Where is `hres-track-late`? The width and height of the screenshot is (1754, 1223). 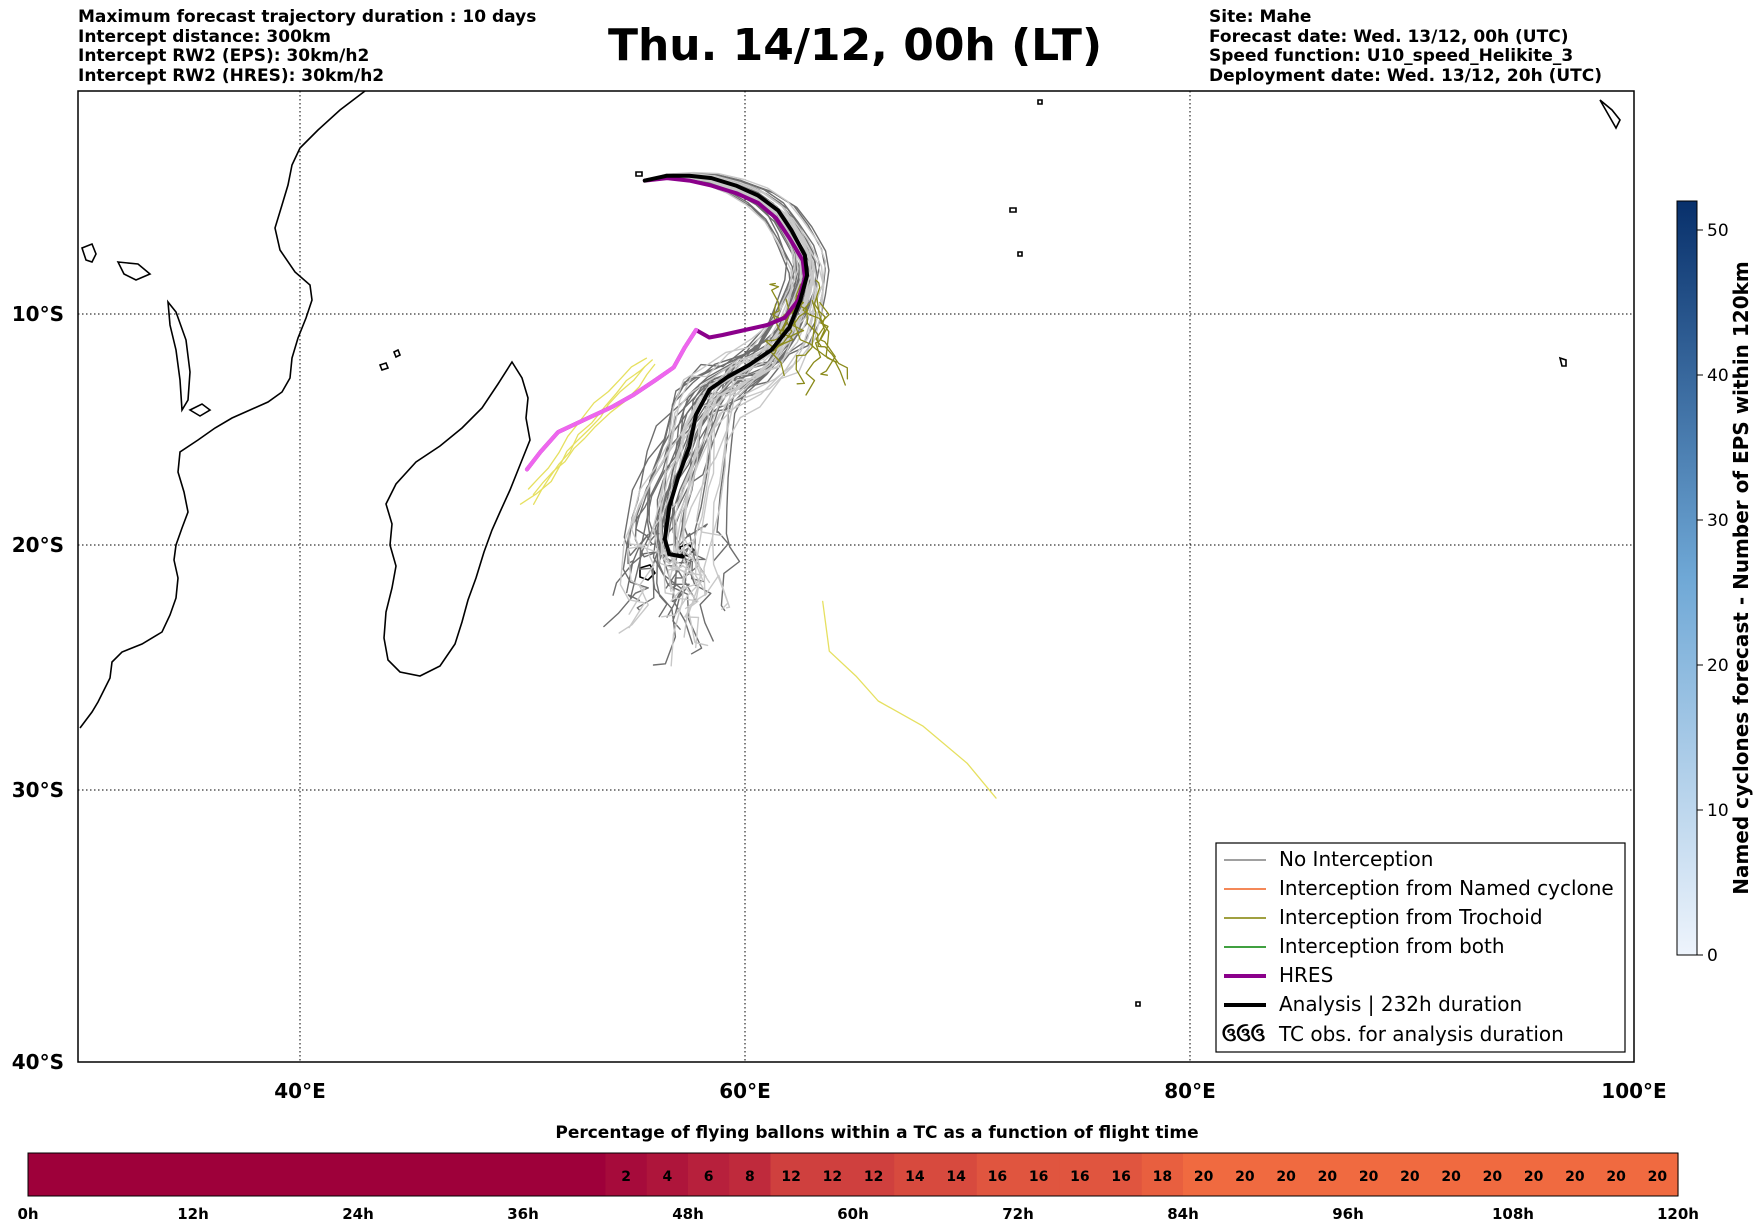 hres-track-late is located at coordinates (611, 400).